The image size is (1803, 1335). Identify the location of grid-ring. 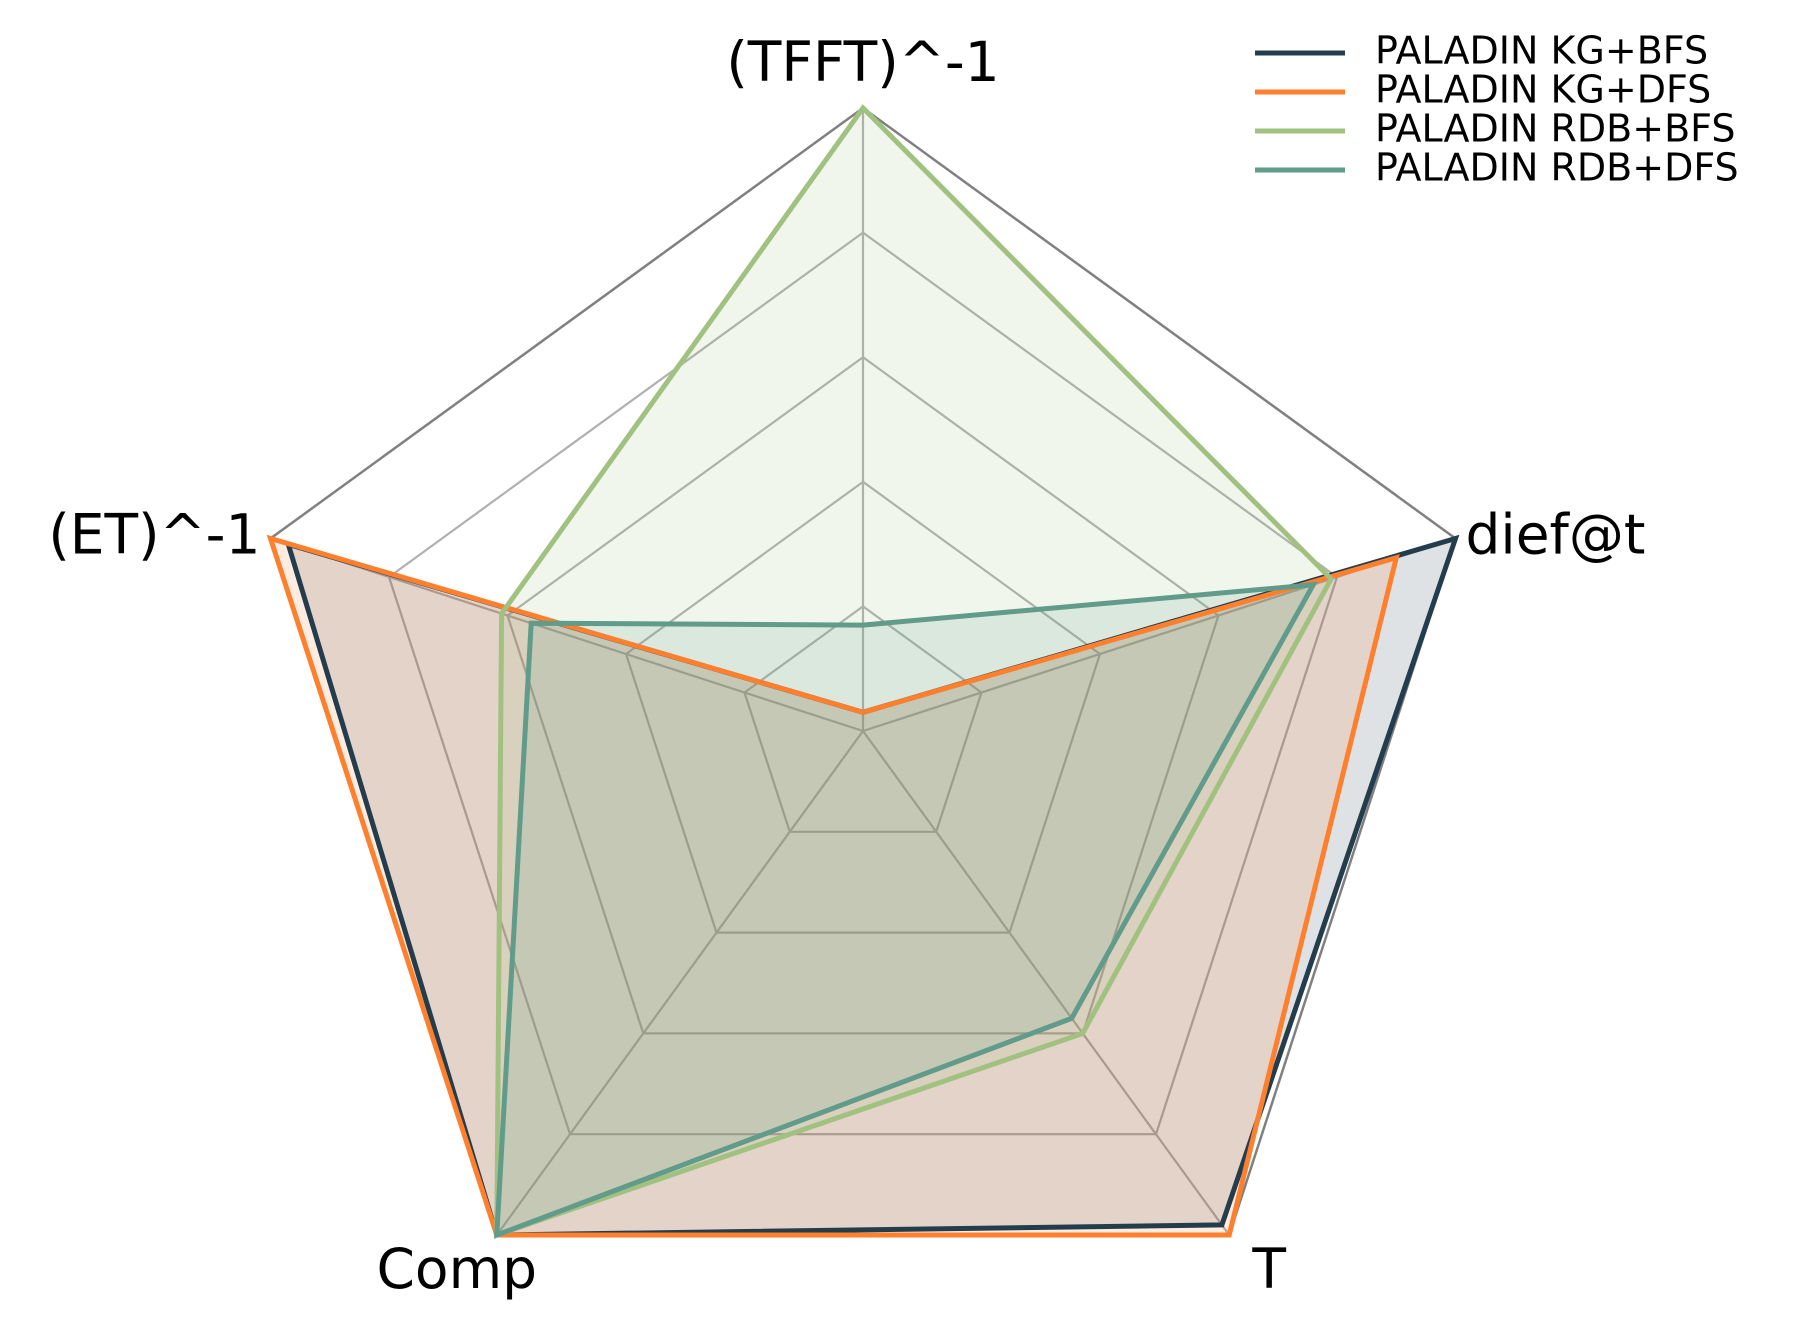
(863, 719).